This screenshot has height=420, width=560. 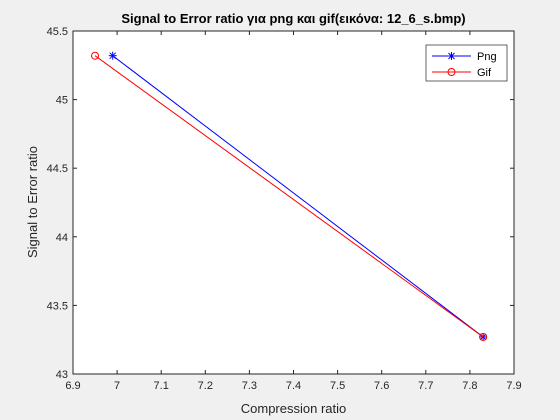 I want to click on x-tick-label: 7.6, so click(x=381, y=386).